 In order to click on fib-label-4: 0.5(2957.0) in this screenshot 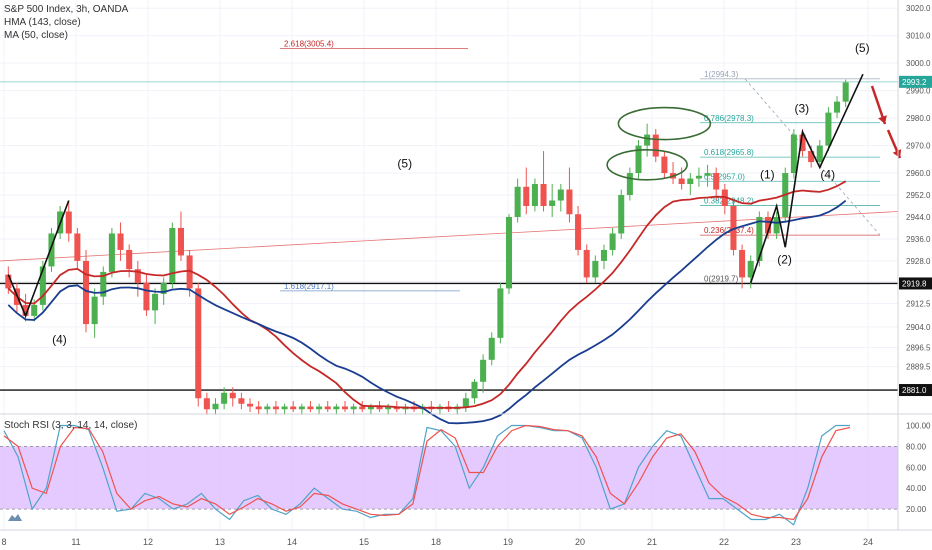, I will do `click(724, 176)`.